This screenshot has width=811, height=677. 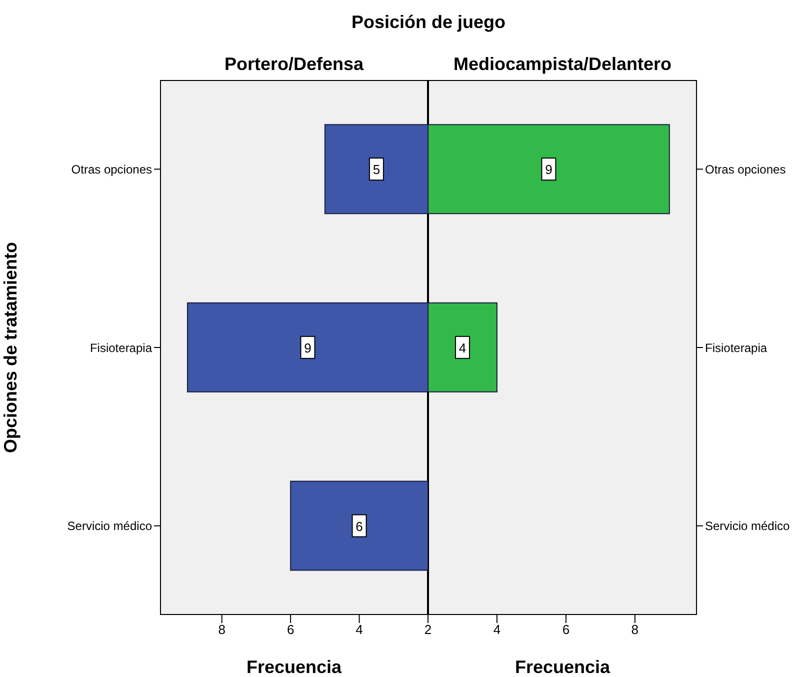 What do you see at coordinates (462, 348) in the screenshot?
I see `data-label: 4` at bounding box center [462, 348].